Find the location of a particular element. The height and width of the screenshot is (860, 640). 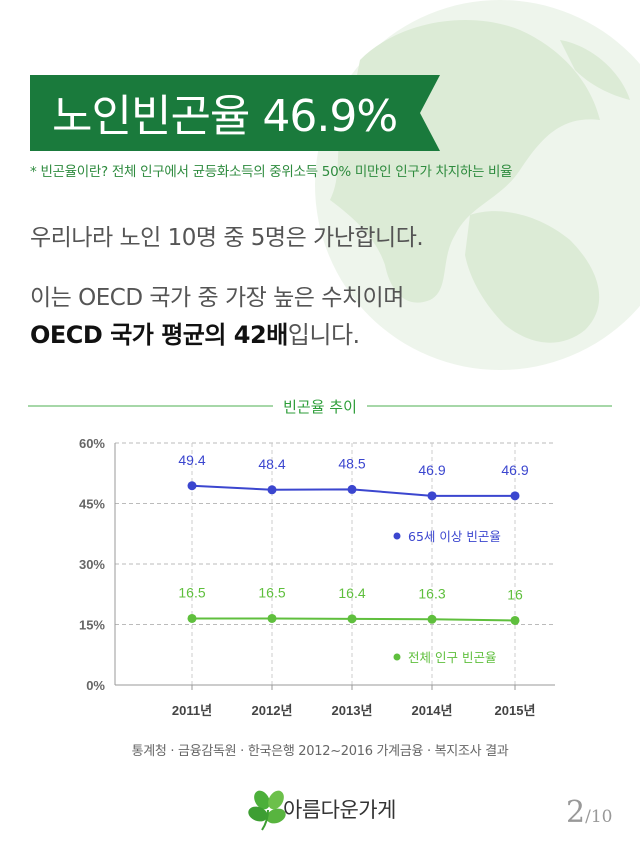

body-line-1: 우리나라 노인 10명 중 5명은 가난합니다. is located at coordinates (227, 238).